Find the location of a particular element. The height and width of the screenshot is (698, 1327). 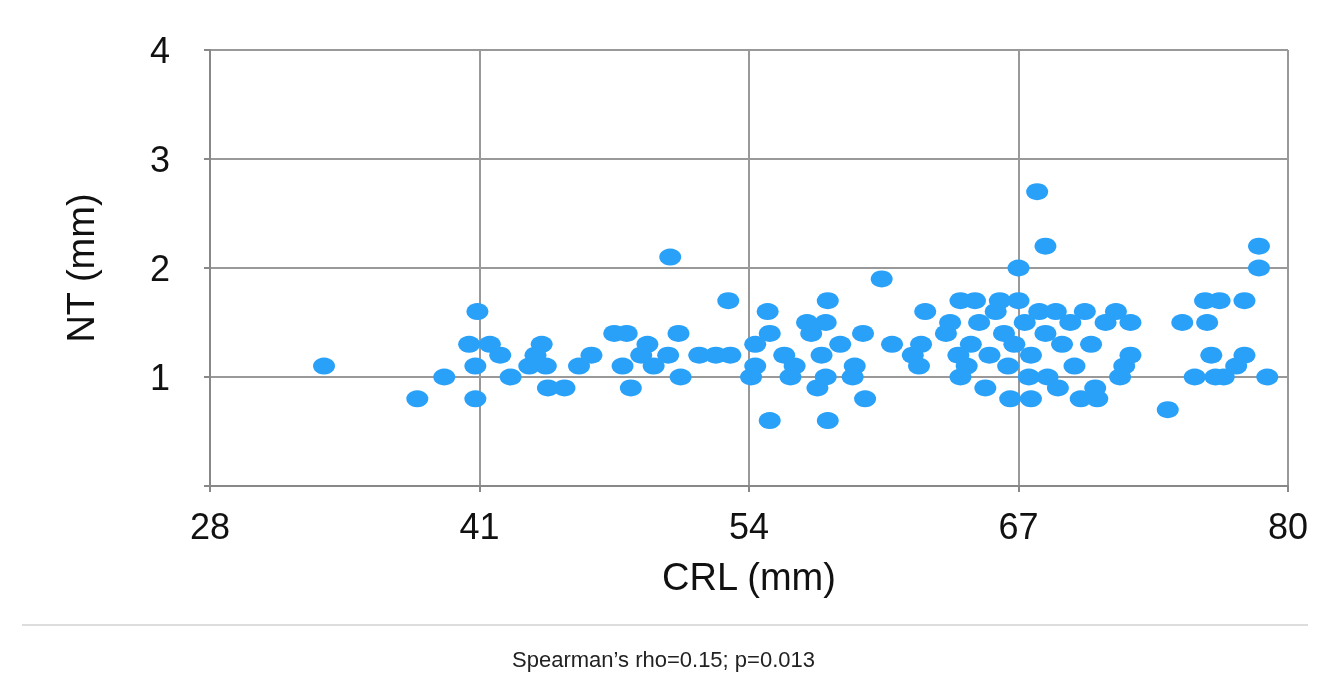

x-tick-label: 54 is located at coordinates (749, 526).